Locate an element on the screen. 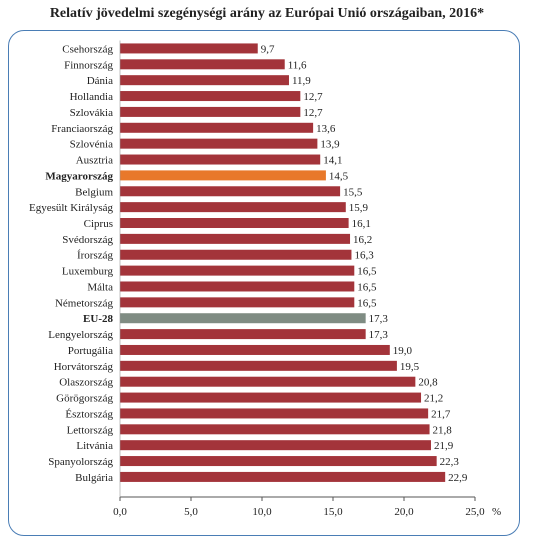  category-label: Franciaország is located at coordinates (82, 129).